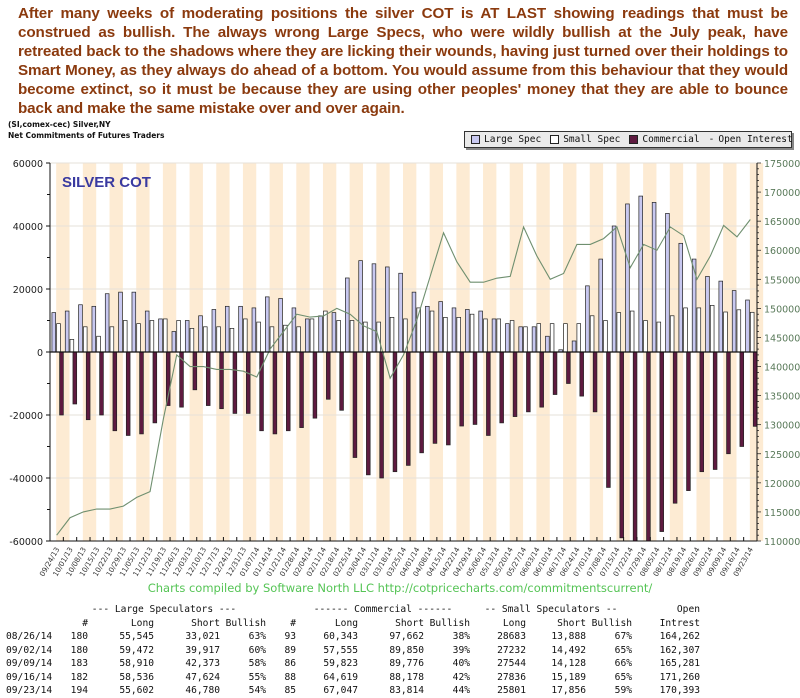  Describe the element at coordinates (136, 690) in the screenshot. I see `table-cell: 55,602` at that location.